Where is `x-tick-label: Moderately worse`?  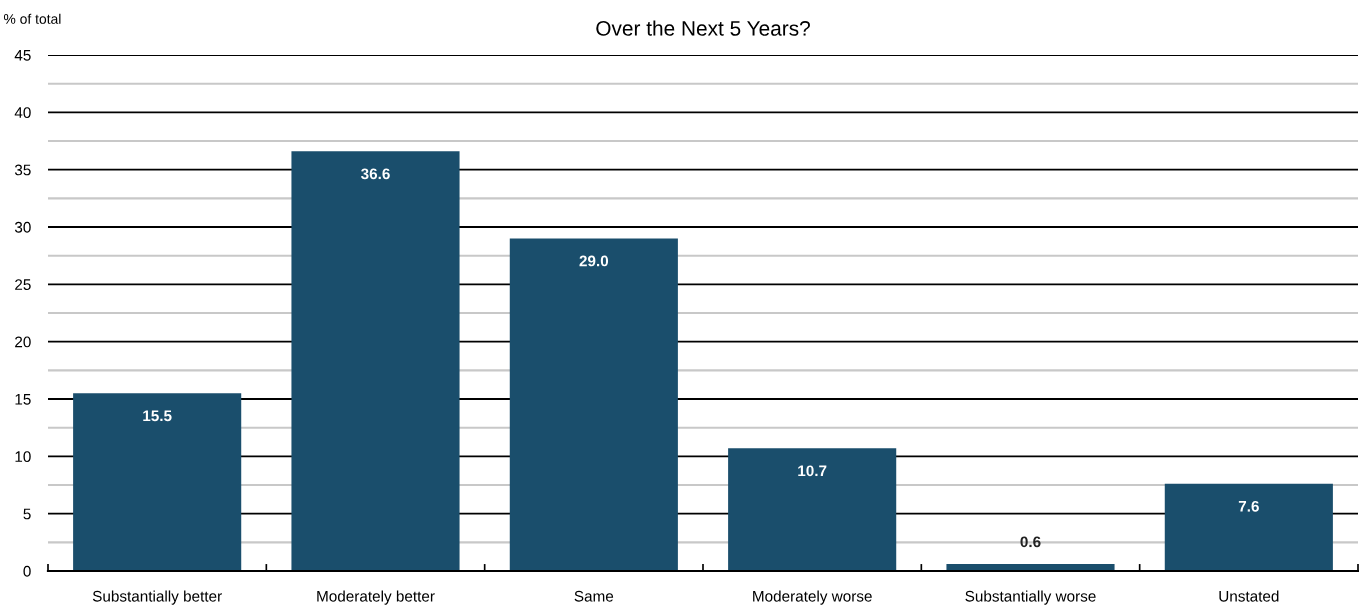
x-tick-label: Moderately worse is located at coordinates (812, 597).